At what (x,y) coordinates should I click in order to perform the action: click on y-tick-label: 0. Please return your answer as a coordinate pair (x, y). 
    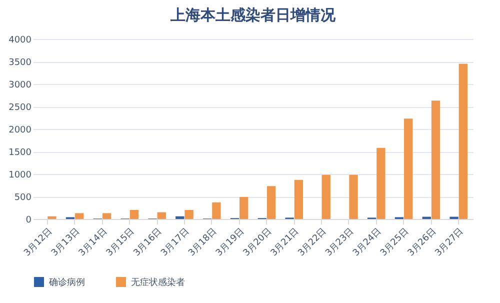
    Looking at the image, I should click on (29, 221).